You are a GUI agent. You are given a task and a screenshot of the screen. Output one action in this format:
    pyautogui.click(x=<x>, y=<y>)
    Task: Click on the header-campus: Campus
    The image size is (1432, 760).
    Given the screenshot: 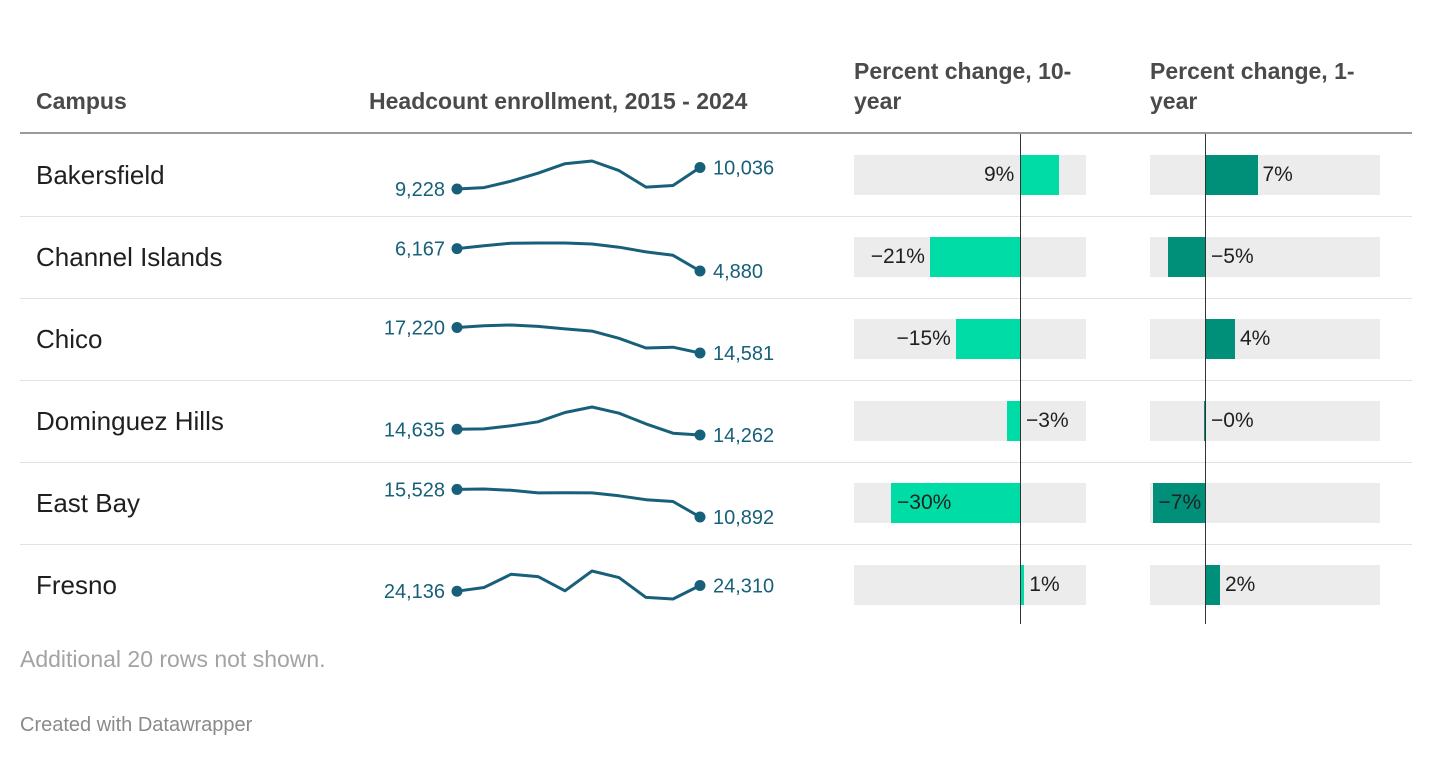 What is the action you would take?
    pyautogui.click(x=81, y=101)
    